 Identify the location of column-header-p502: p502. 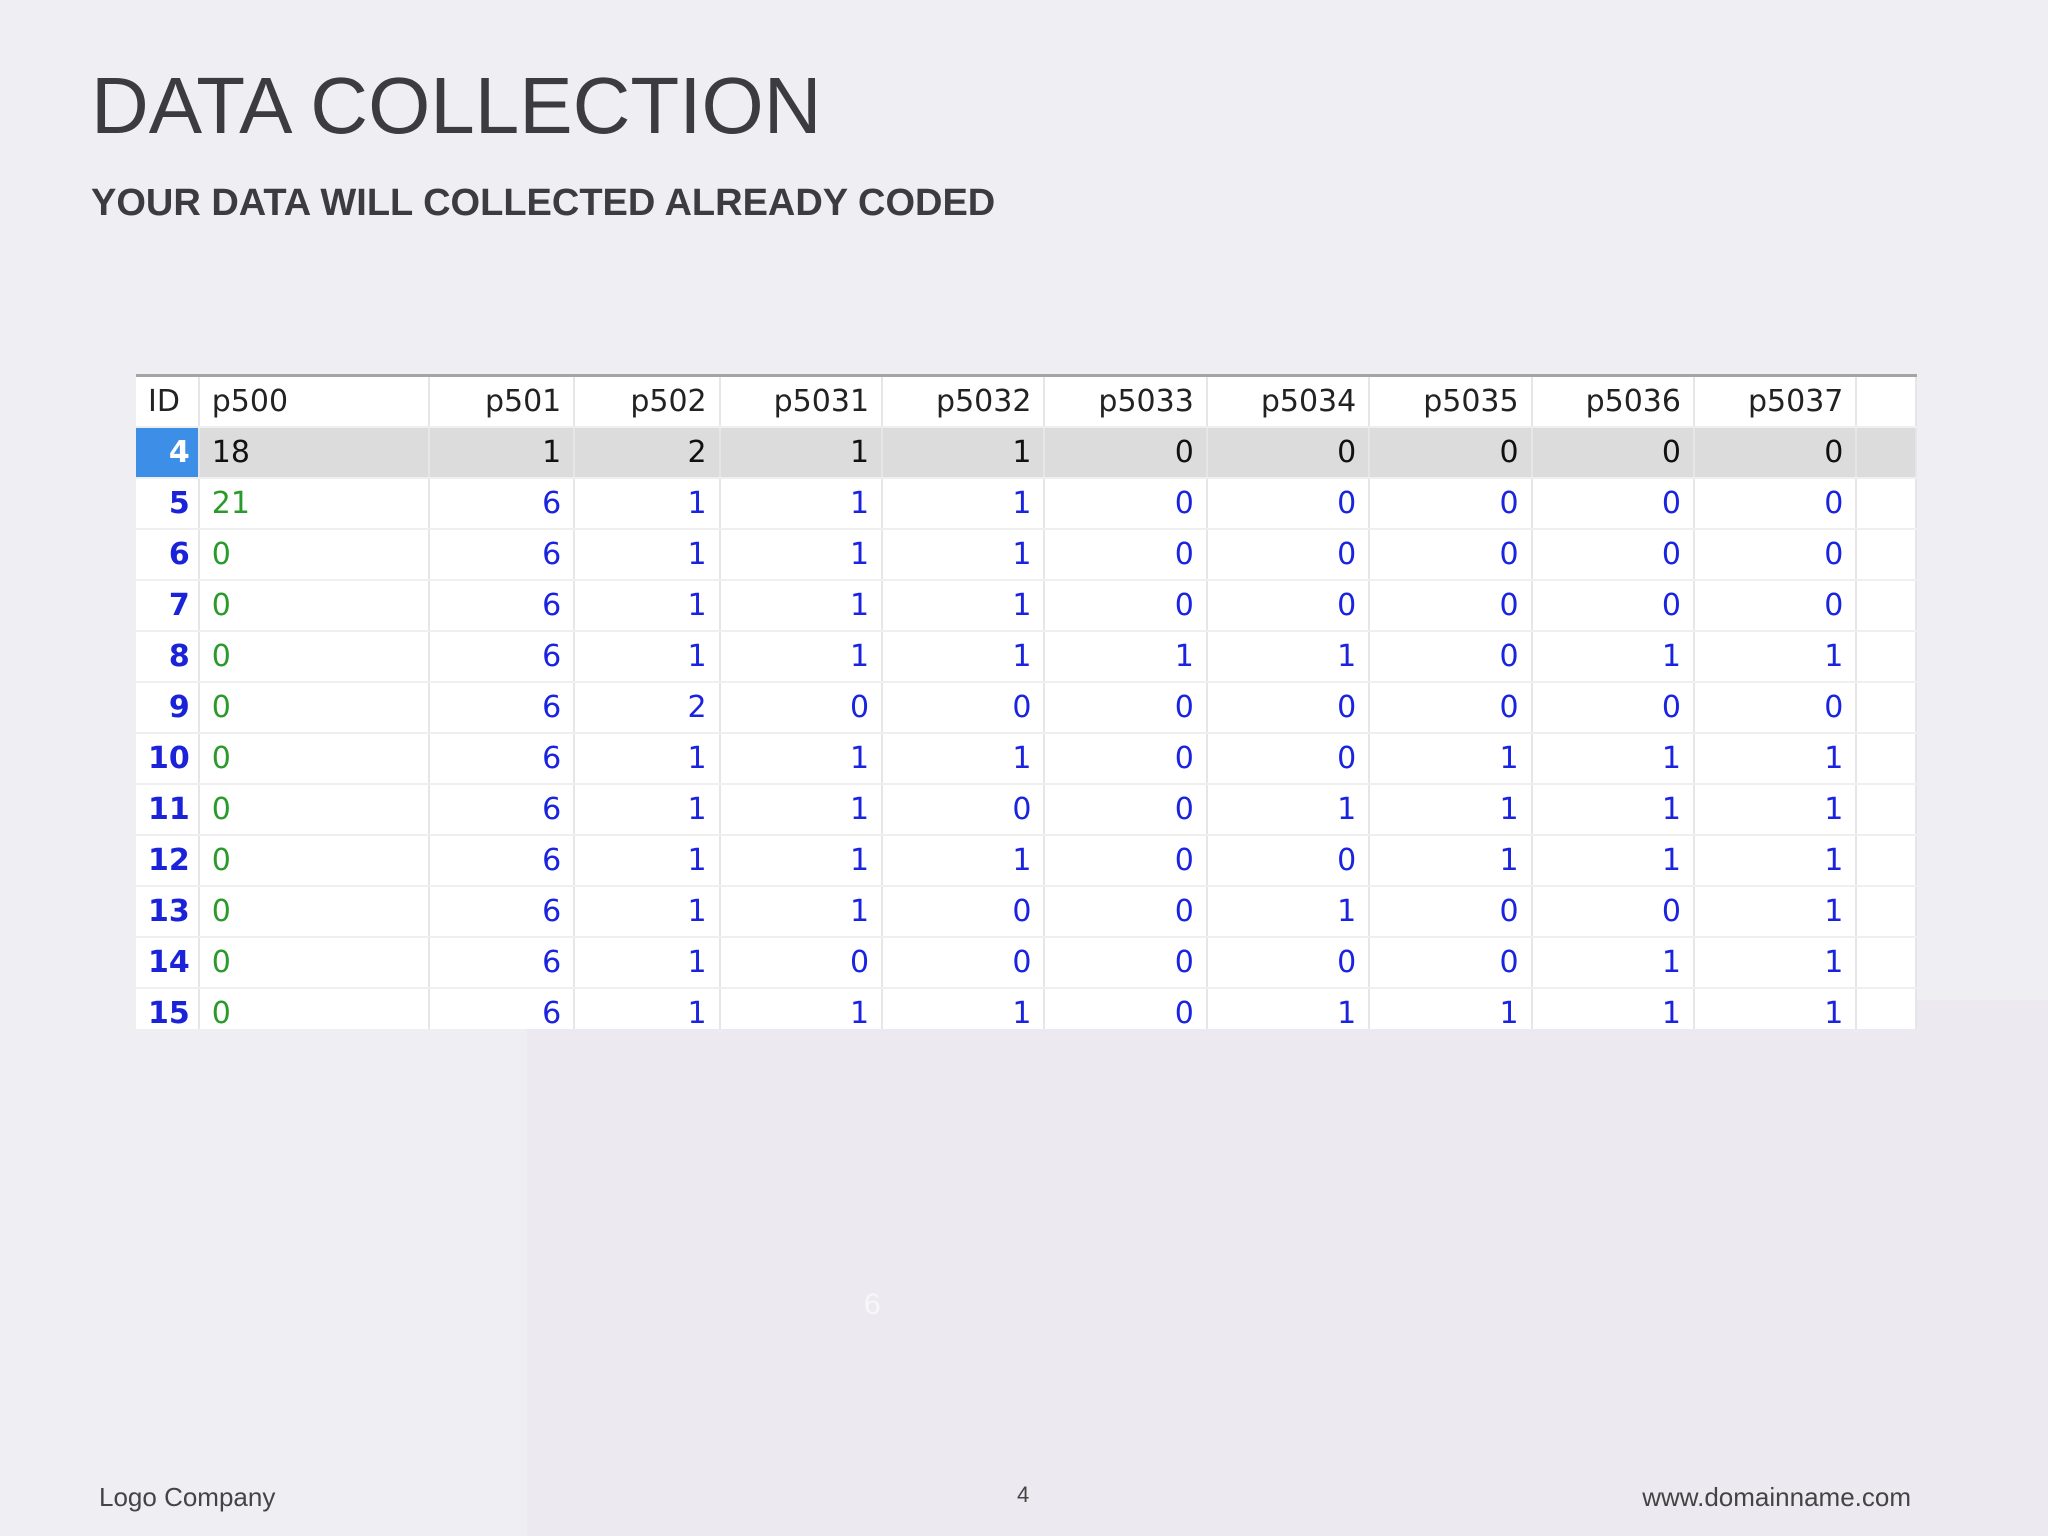
(647, 402).